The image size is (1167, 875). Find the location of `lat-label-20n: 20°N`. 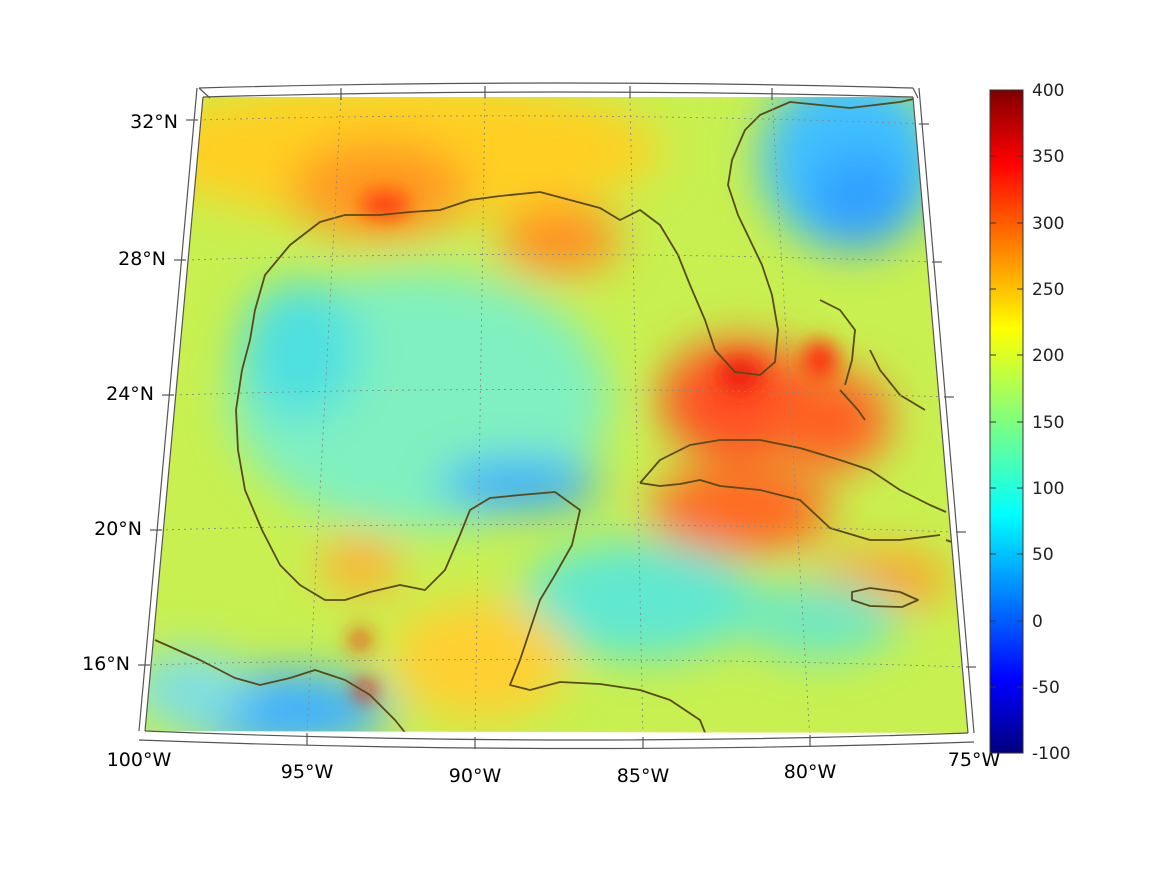

lat-label-20n: 20°N is located at coordinates (118, 529).